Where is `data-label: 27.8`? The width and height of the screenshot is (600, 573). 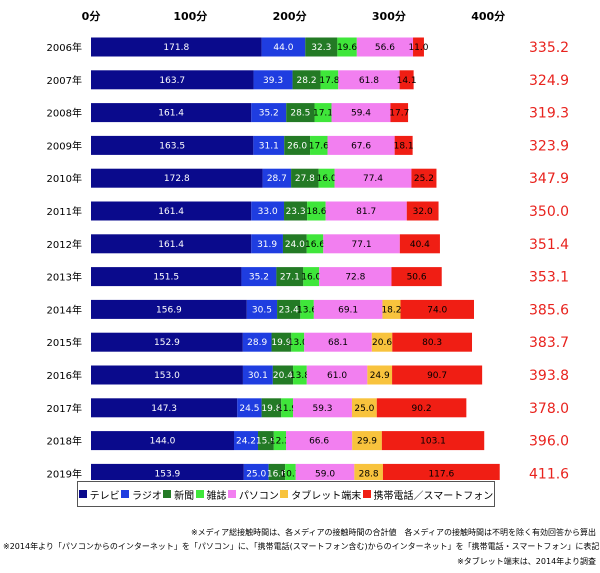
data-label: 27.8 is located at coordinates (305, 179).